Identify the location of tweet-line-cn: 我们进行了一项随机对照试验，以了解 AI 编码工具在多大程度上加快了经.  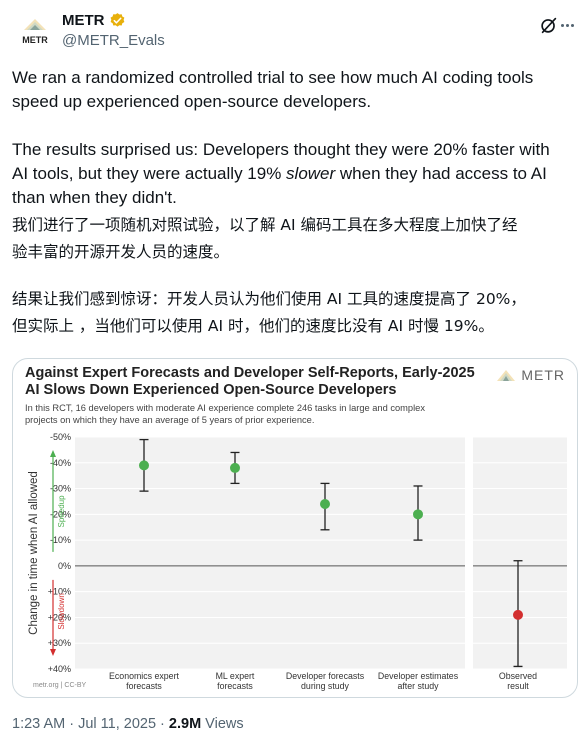
(265, 225).